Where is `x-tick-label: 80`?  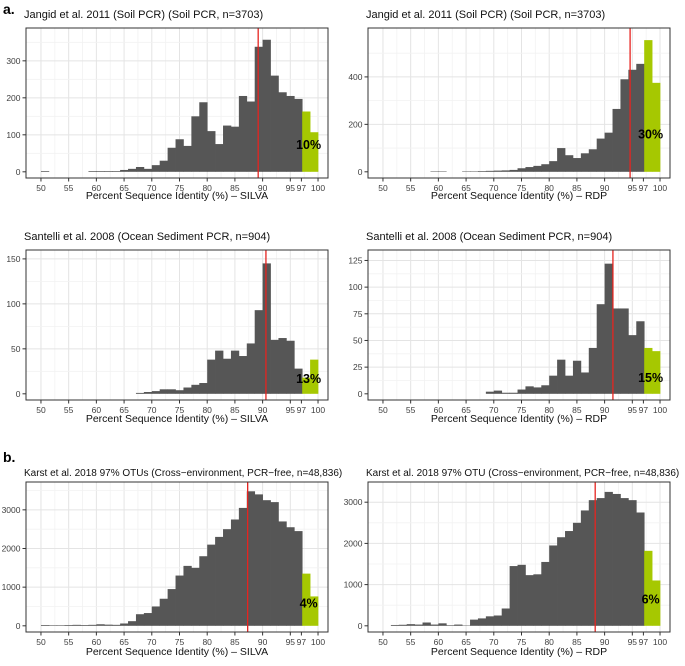 x-tick-label: 80 is located at coordinates (549, 410).